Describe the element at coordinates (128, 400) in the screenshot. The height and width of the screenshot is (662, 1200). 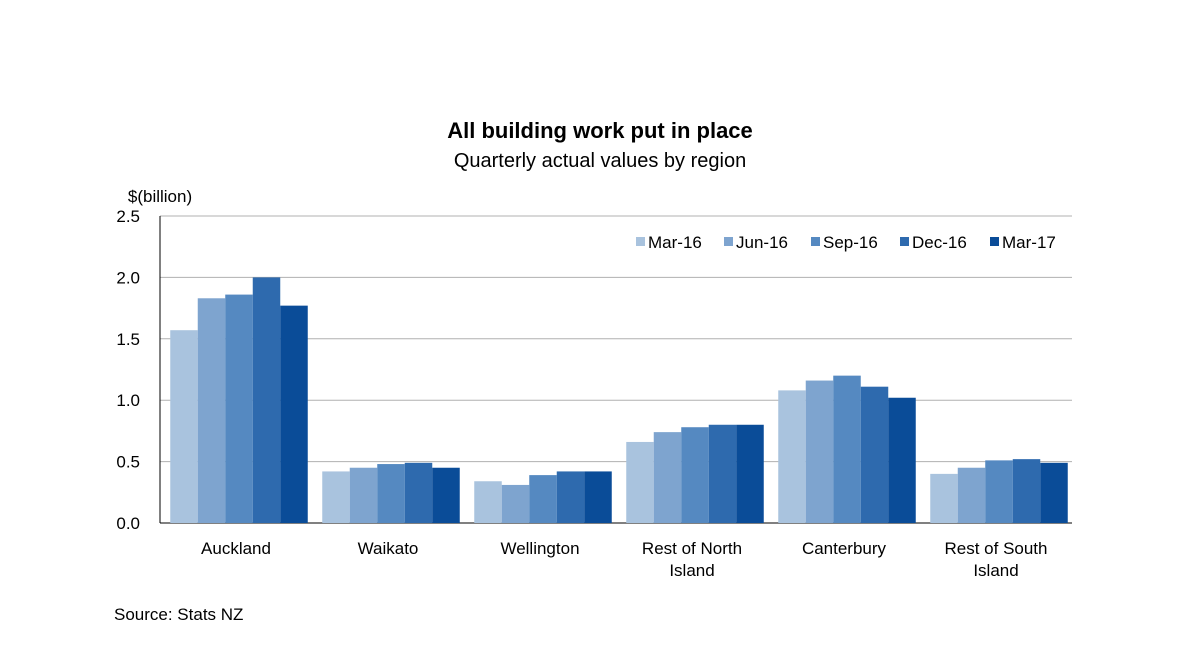
I see `y-tick-label: 1.0` at that location.